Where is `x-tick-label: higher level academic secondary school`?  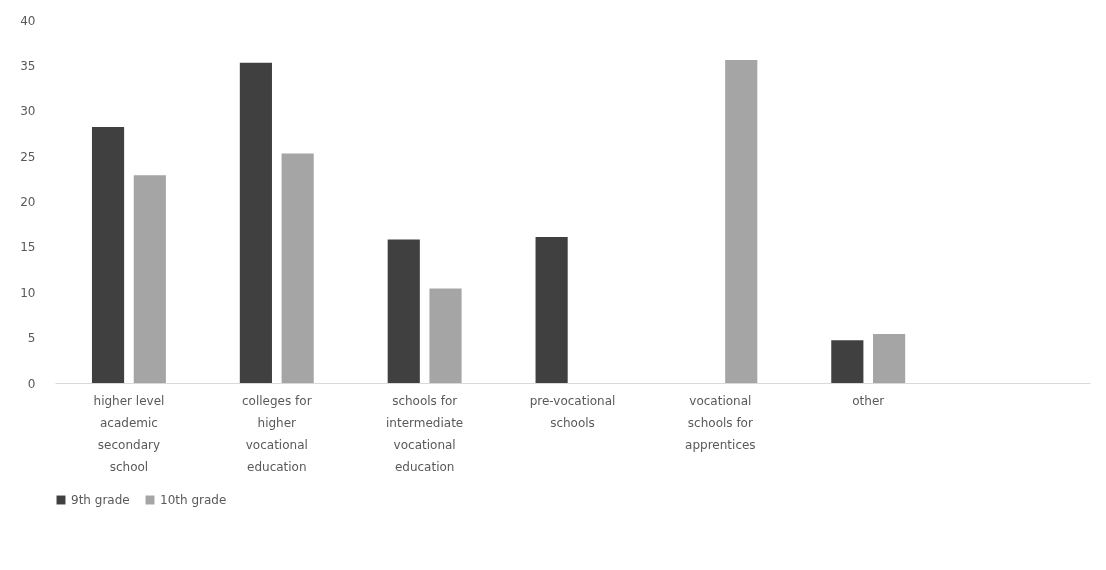
x-tick-label: higher level academic secondary school is located at coordinates (129, 433).